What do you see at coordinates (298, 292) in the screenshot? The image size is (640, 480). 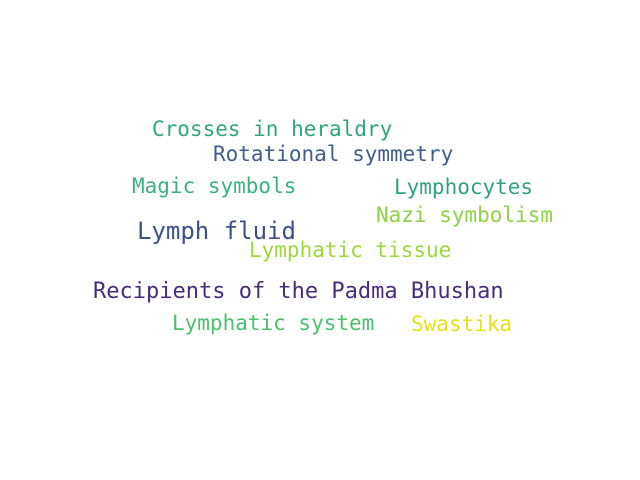 I see `word-recipients-padma-bhushan: Recipients of the Padma Bhushan` at bounding box center [298, 292].